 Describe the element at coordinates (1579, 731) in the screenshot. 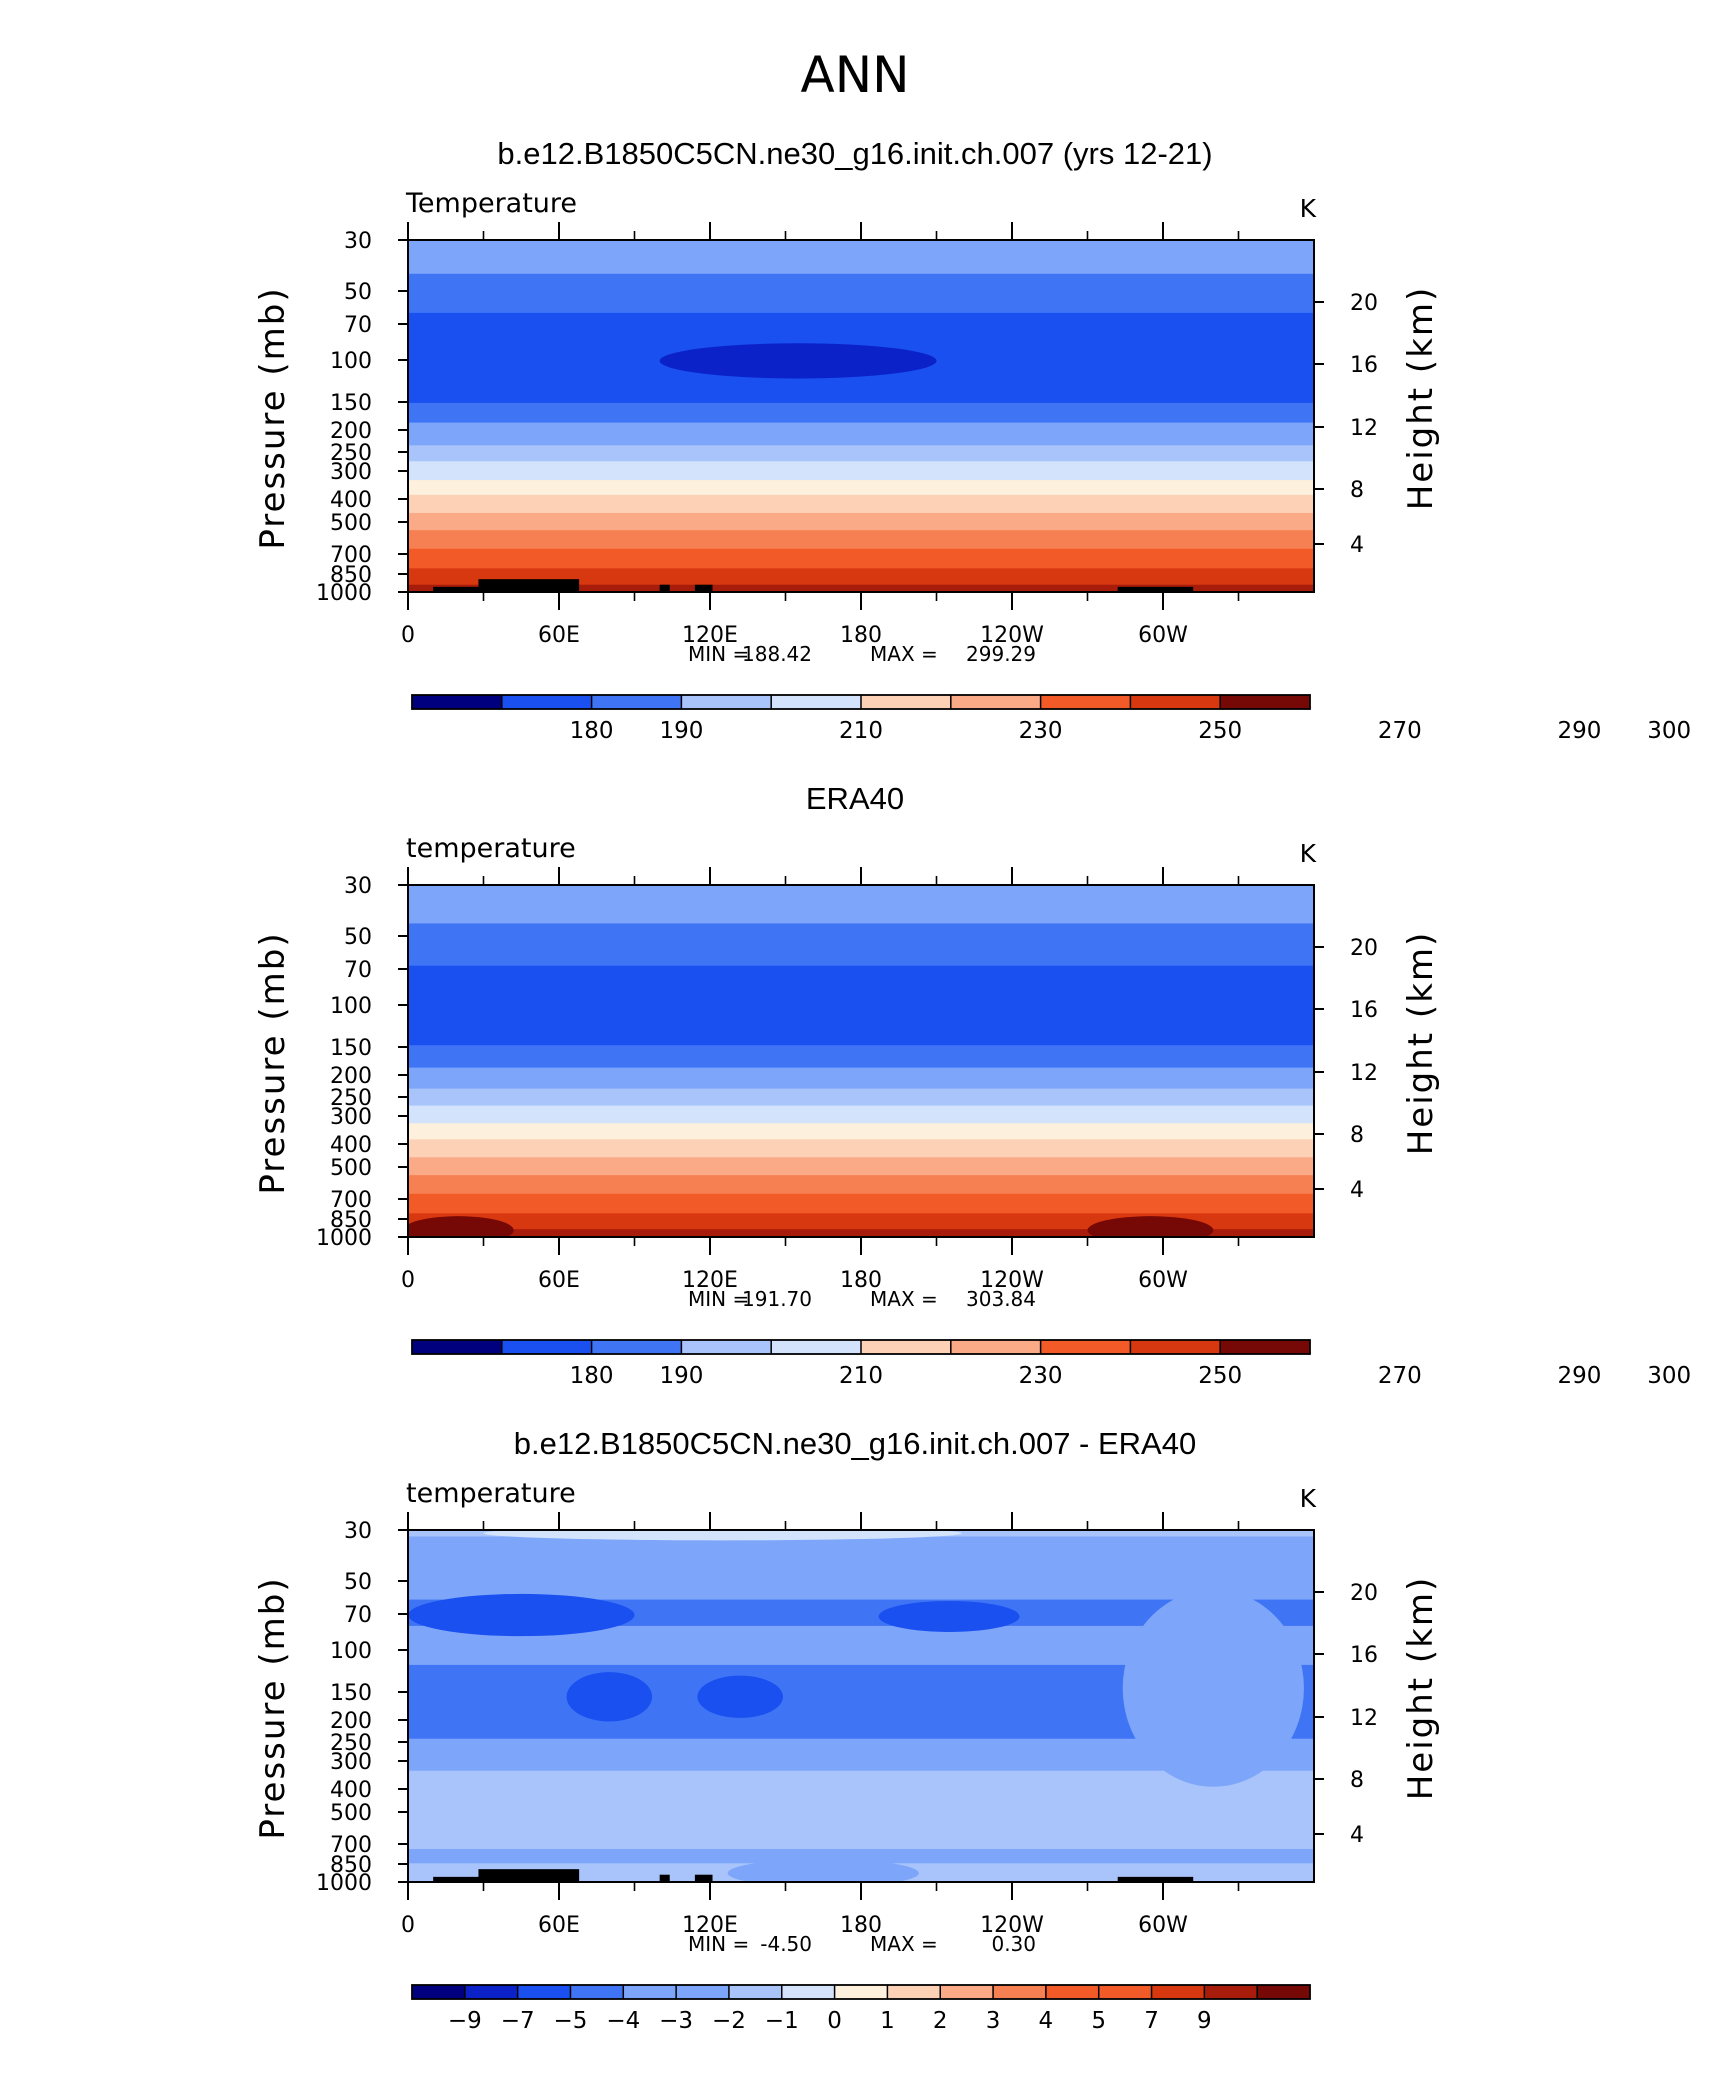

I see `colorbar-label: 290` at that location.